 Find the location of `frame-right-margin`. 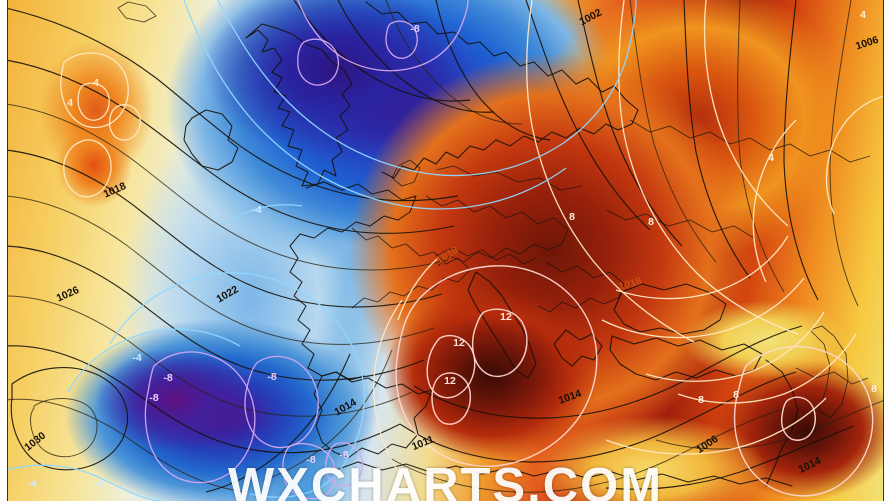

frame-right-margin is located at coordinates (887, 250).